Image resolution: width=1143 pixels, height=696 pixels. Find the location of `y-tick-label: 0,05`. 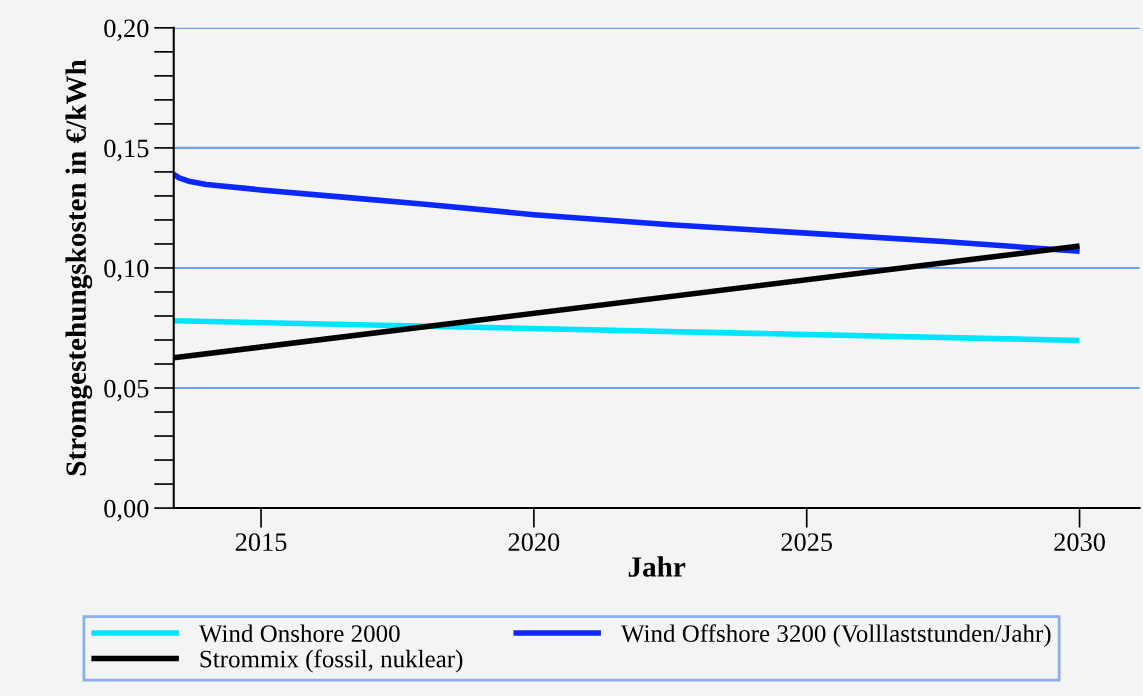

y-tick-label: 0,05 is located at coordinates (126, 390).